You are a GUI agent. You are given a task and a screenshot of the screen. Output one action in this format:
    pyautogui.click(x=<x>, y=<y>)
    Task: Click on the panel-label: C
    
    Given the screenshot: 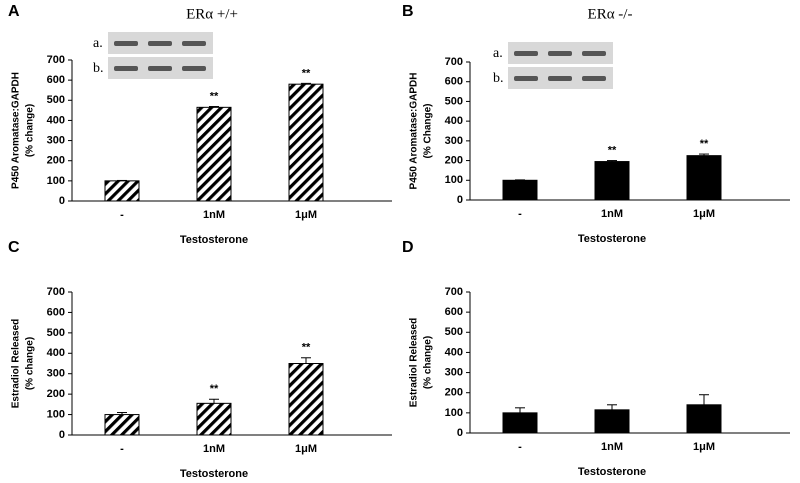 What is the action you would take?
    pyautogui.click(x=14, y=247)
    